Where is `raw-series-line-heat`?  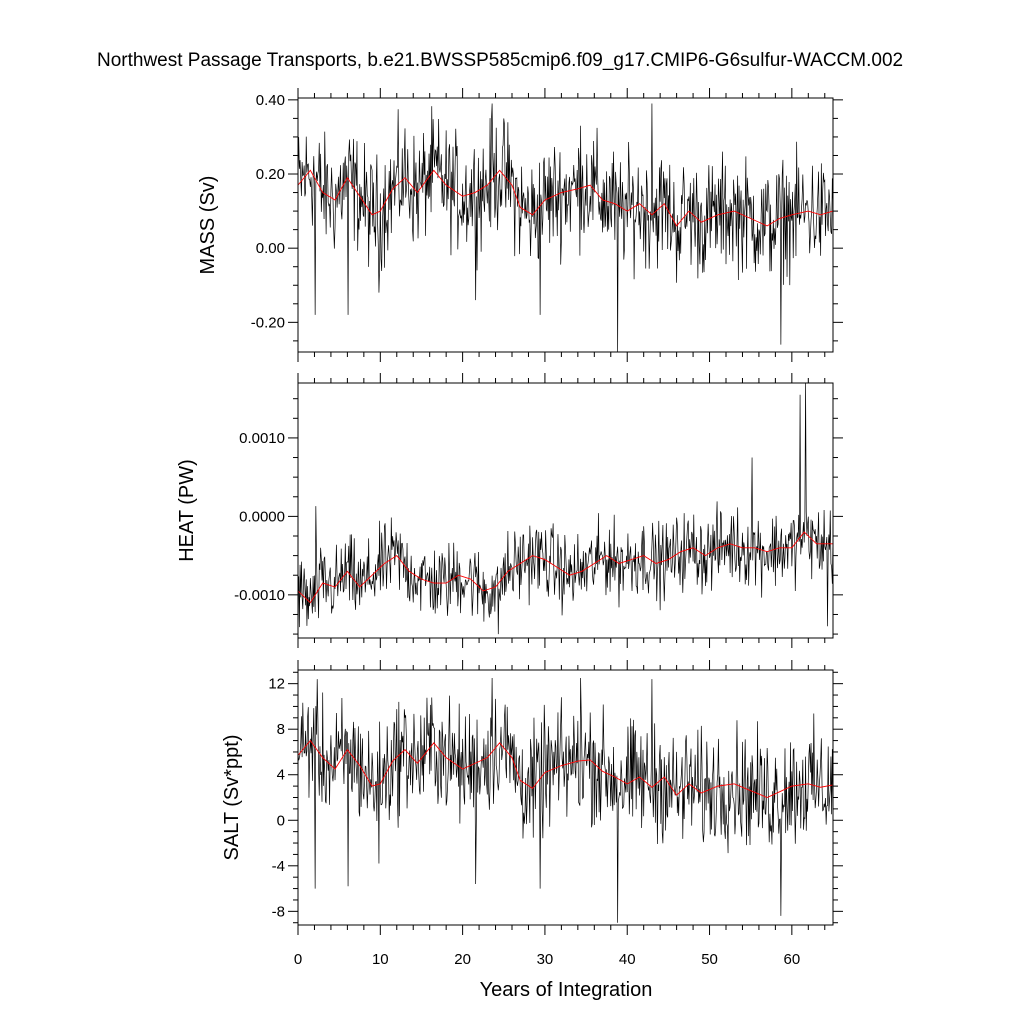
raw-series-line-heat is located at coordinates (565, 508).